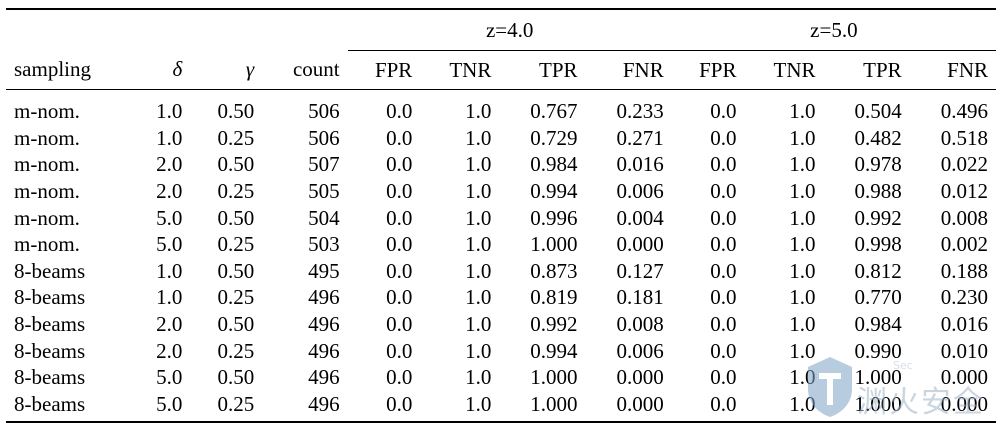 This screenshot has height=431, width=1008. Describe the element at coordinates (964, 270) in the screenshot. I see `col-fnr-z5-cell: 0.188` at that location.